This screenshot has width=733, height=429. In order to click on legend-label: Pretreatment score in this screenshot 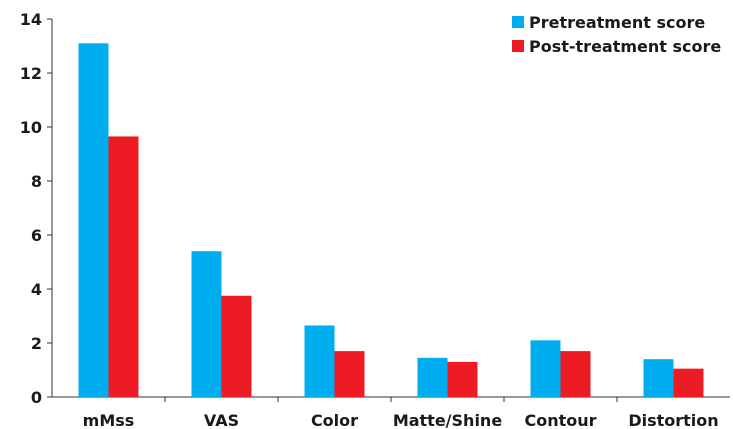, I will do `click(617, 22)`.